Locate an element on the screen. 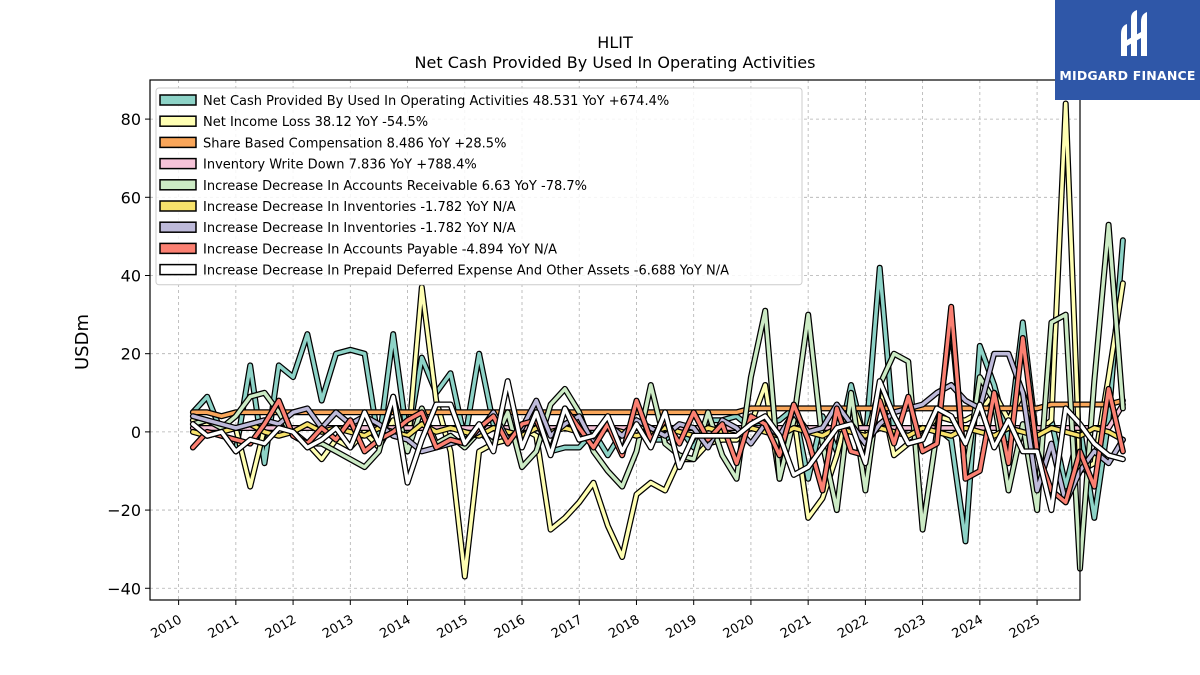  y-axis-ticks: −40 −20 0 20 40 60 80 is located at coordinates (128, 354).